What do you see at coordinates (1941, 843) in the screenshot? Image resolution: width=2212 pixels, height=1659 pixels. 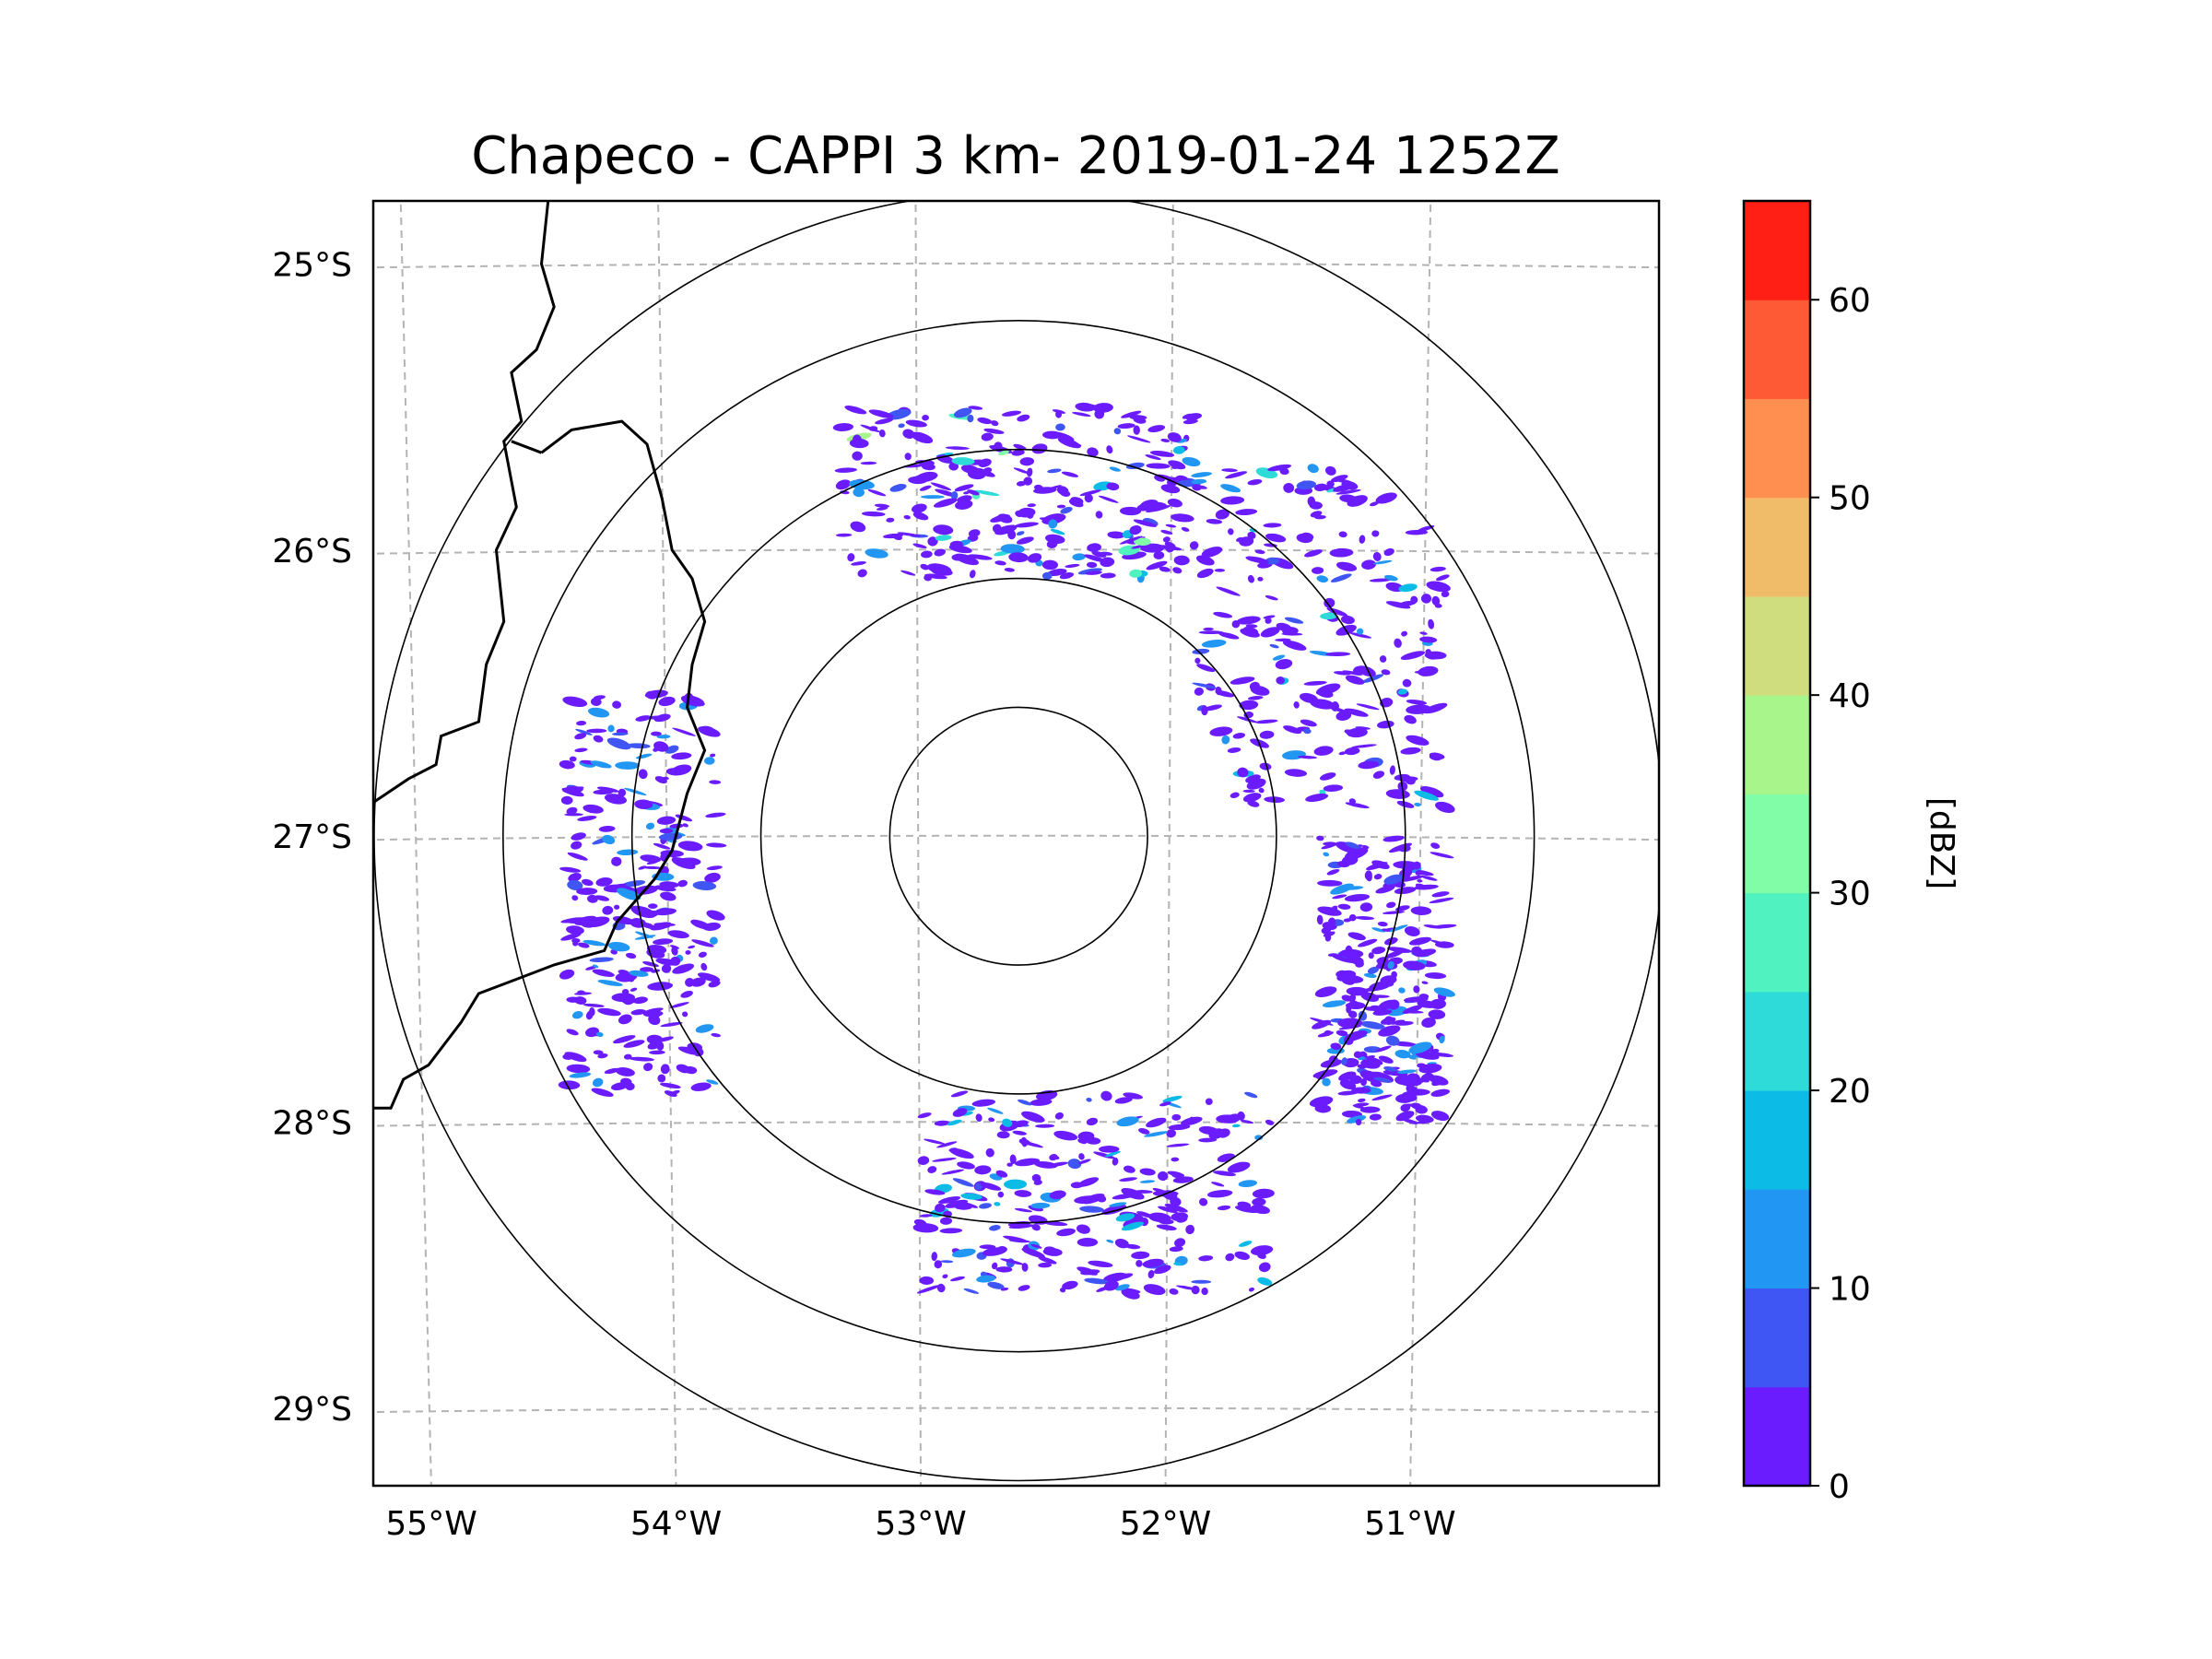 I see `colorbar-label: [dBZ]` at bounding box center [1941, 843].